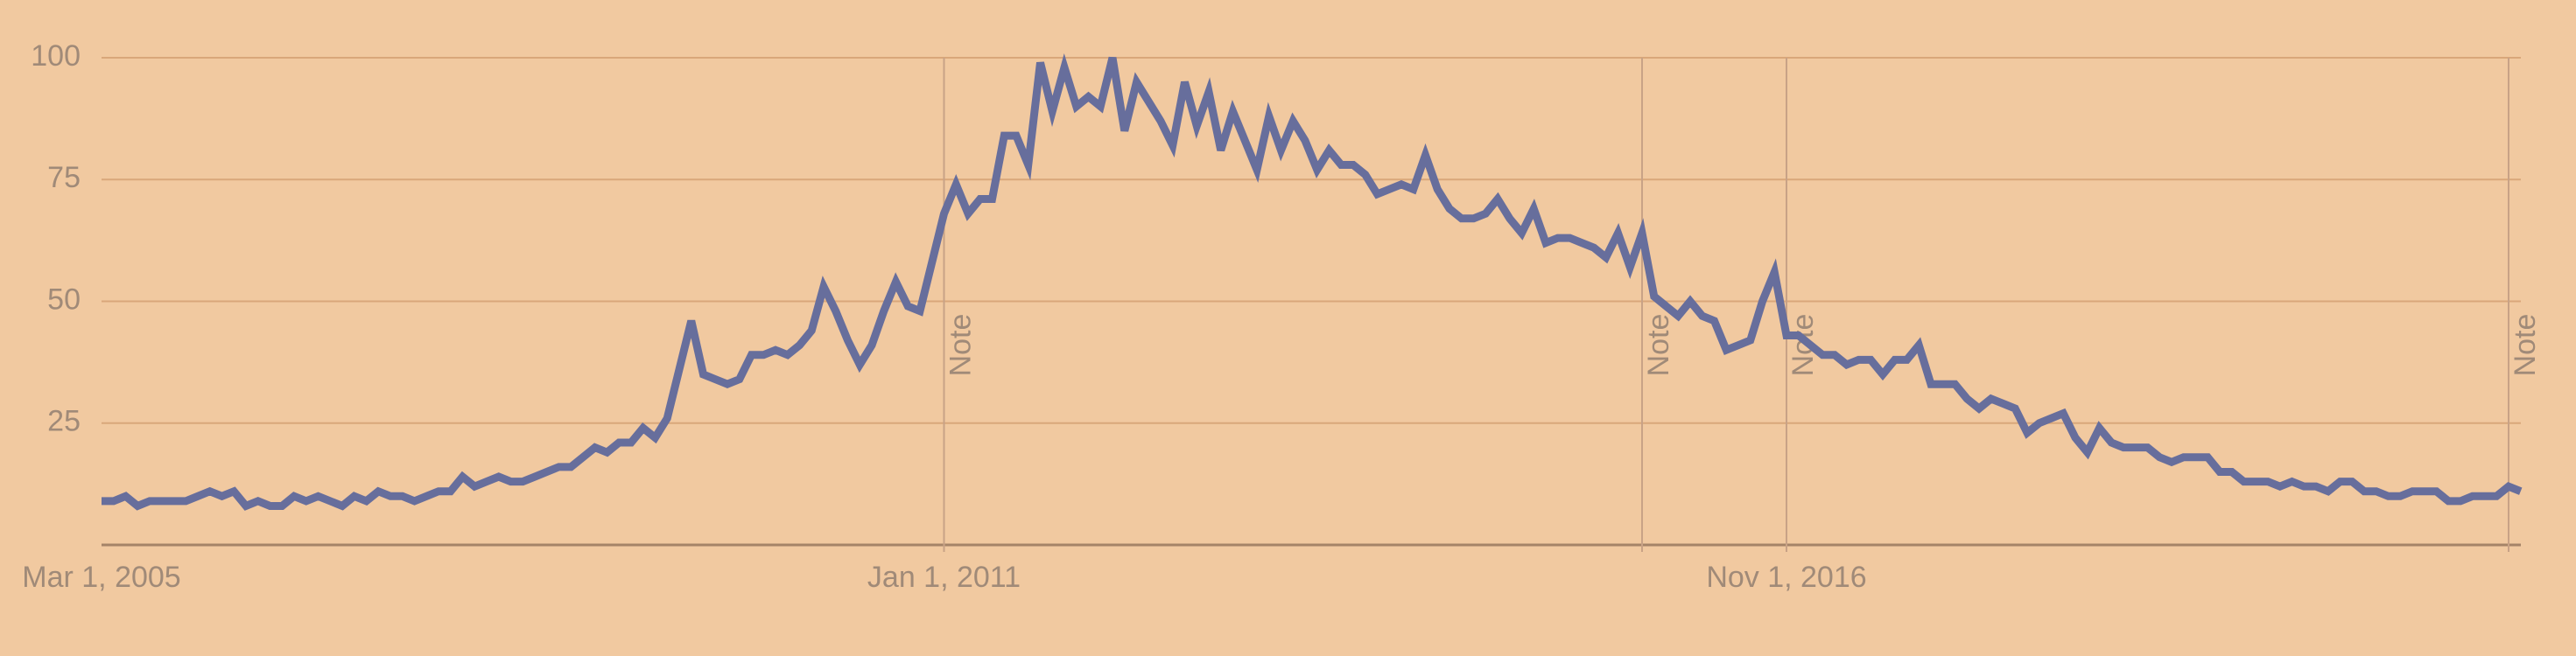  What do you see at coordinates (64, 300) in the screenshot?
I see `y-tick-label: 50` at bounding box center [64, 300].